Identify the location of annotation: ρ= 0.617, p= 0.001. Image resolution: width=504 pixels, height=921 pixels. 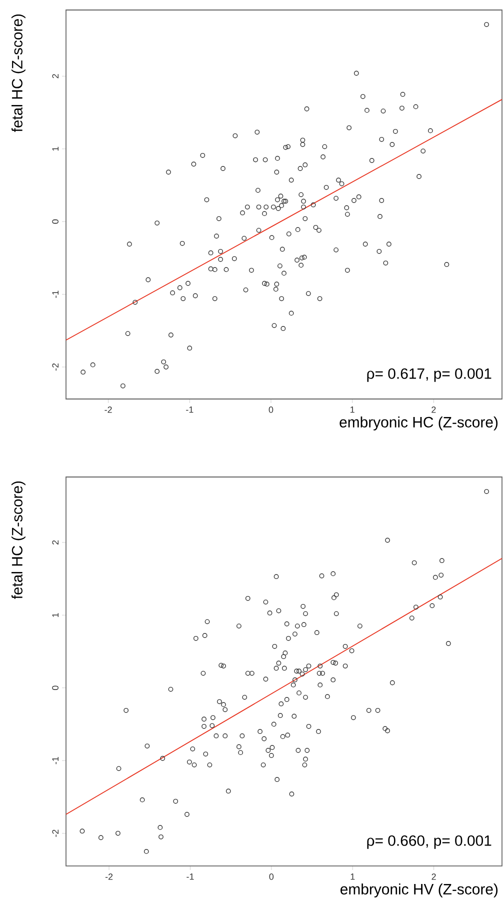
(429, 375).